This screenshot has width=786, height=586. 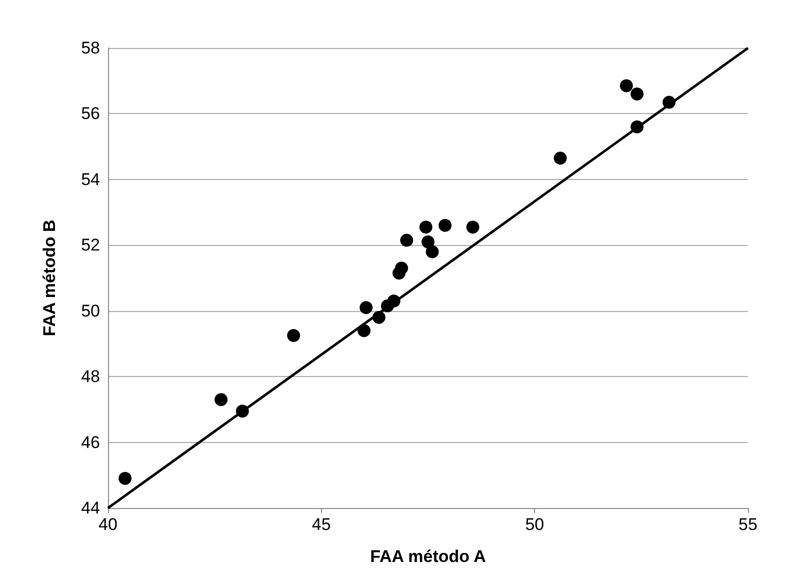 What do you see at coordinates (49, 278) in the screenshot?
I see `y-axis-title: FAA método B` at bounding box center [49, 278].